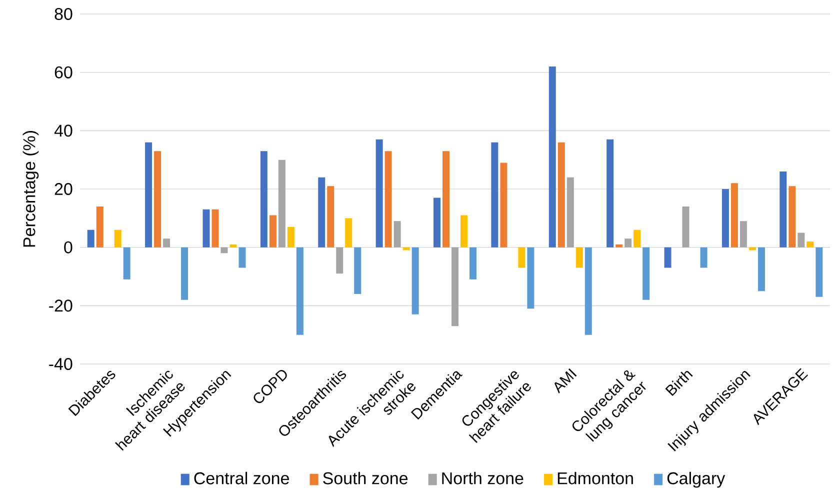 The height and width of the screenshot is (500, 837). Describe the element at coordinates (60, 364) in the screenshot. I see `y-tick-label: -40` at that location.